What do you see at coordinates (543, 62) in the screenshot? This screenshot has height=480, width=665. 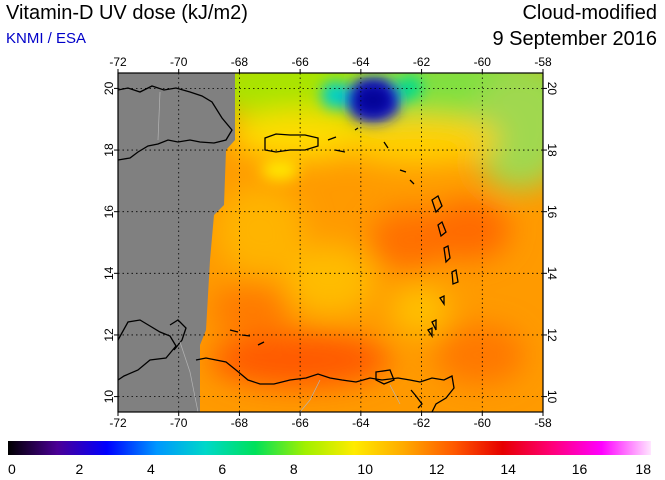 I see `lon-tick-label-top: -58` at bounding box center [543, 62].